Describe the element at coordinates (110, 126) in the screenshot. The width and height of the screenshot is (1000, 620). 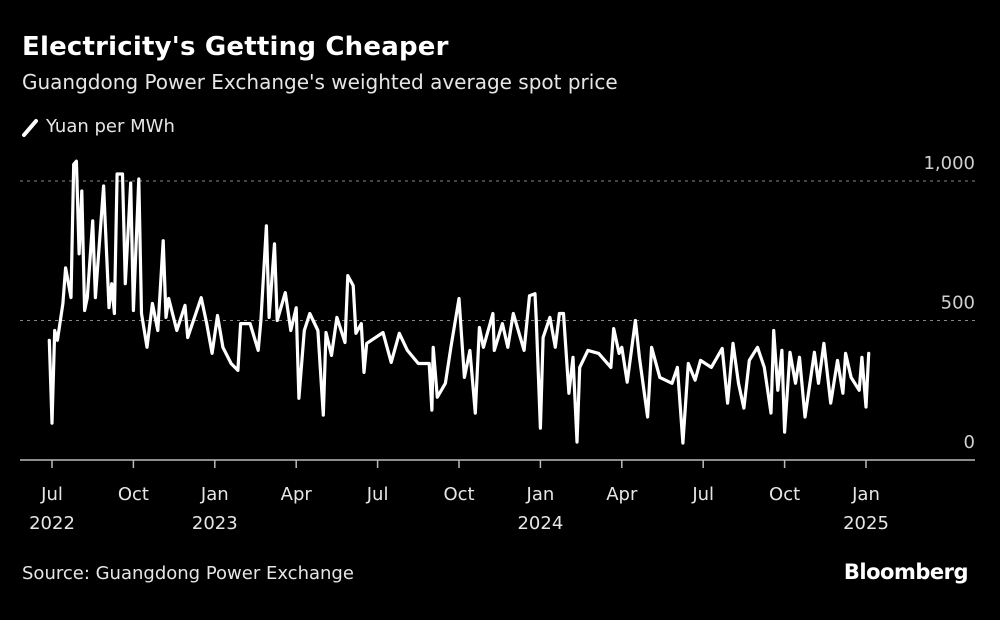
I see `legend-label: Yuan per MWh` at that location.